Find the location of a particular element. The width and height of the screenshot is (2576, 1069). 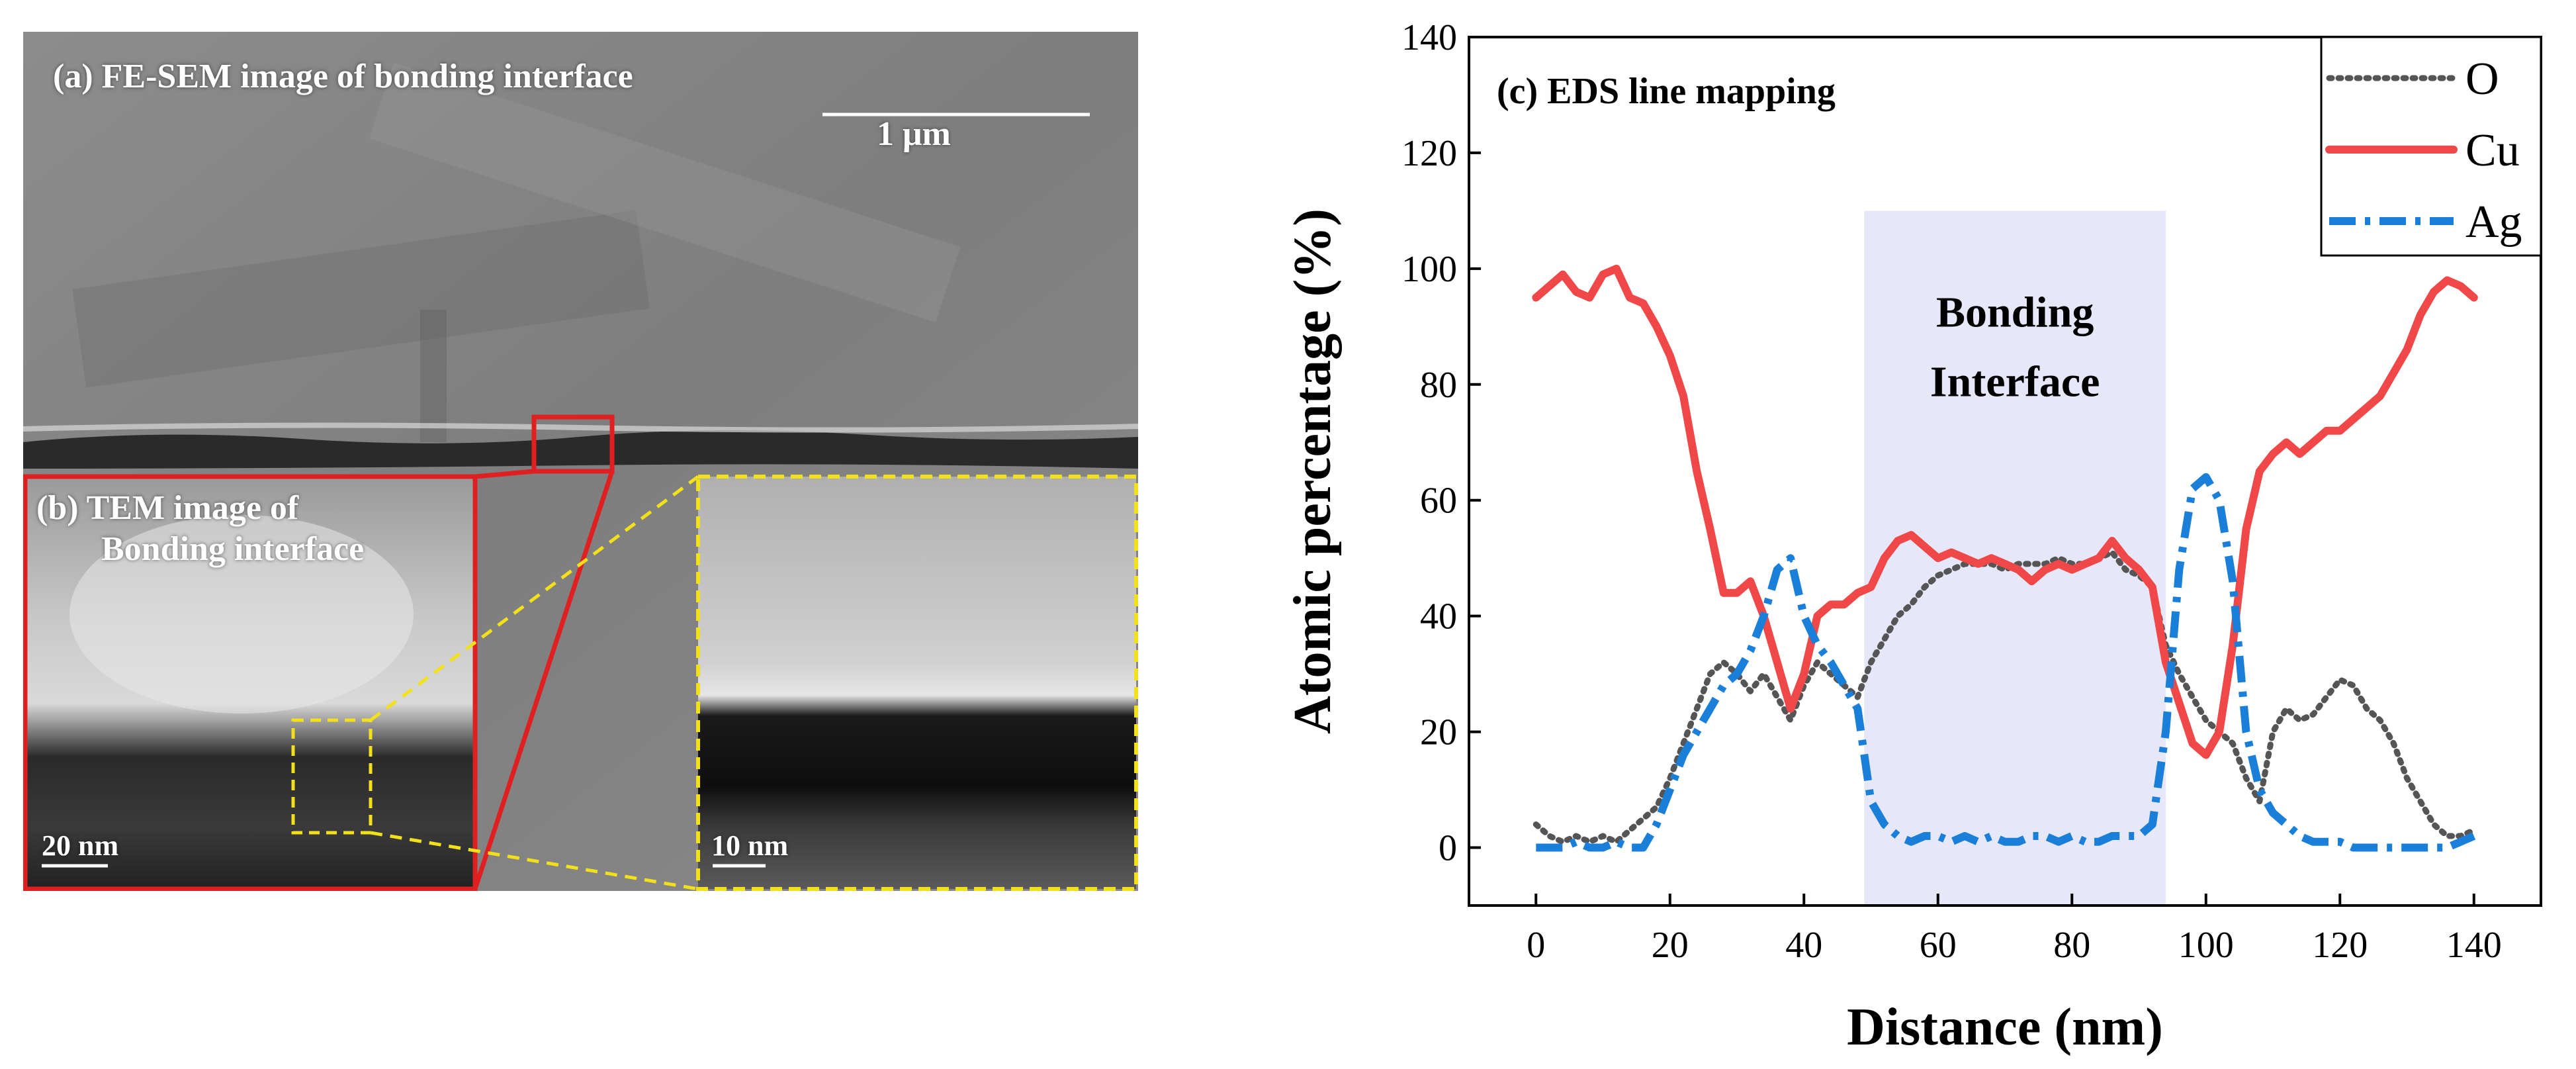

sem-interface-bright-edge is located at coordinates (580, 427).